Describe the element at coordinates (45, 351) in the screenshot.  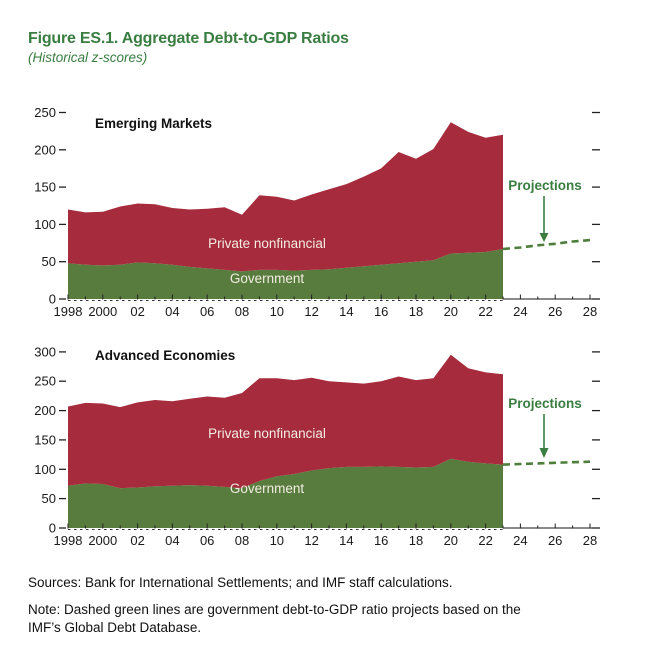
I see `y-axis-label: 300` at that location.